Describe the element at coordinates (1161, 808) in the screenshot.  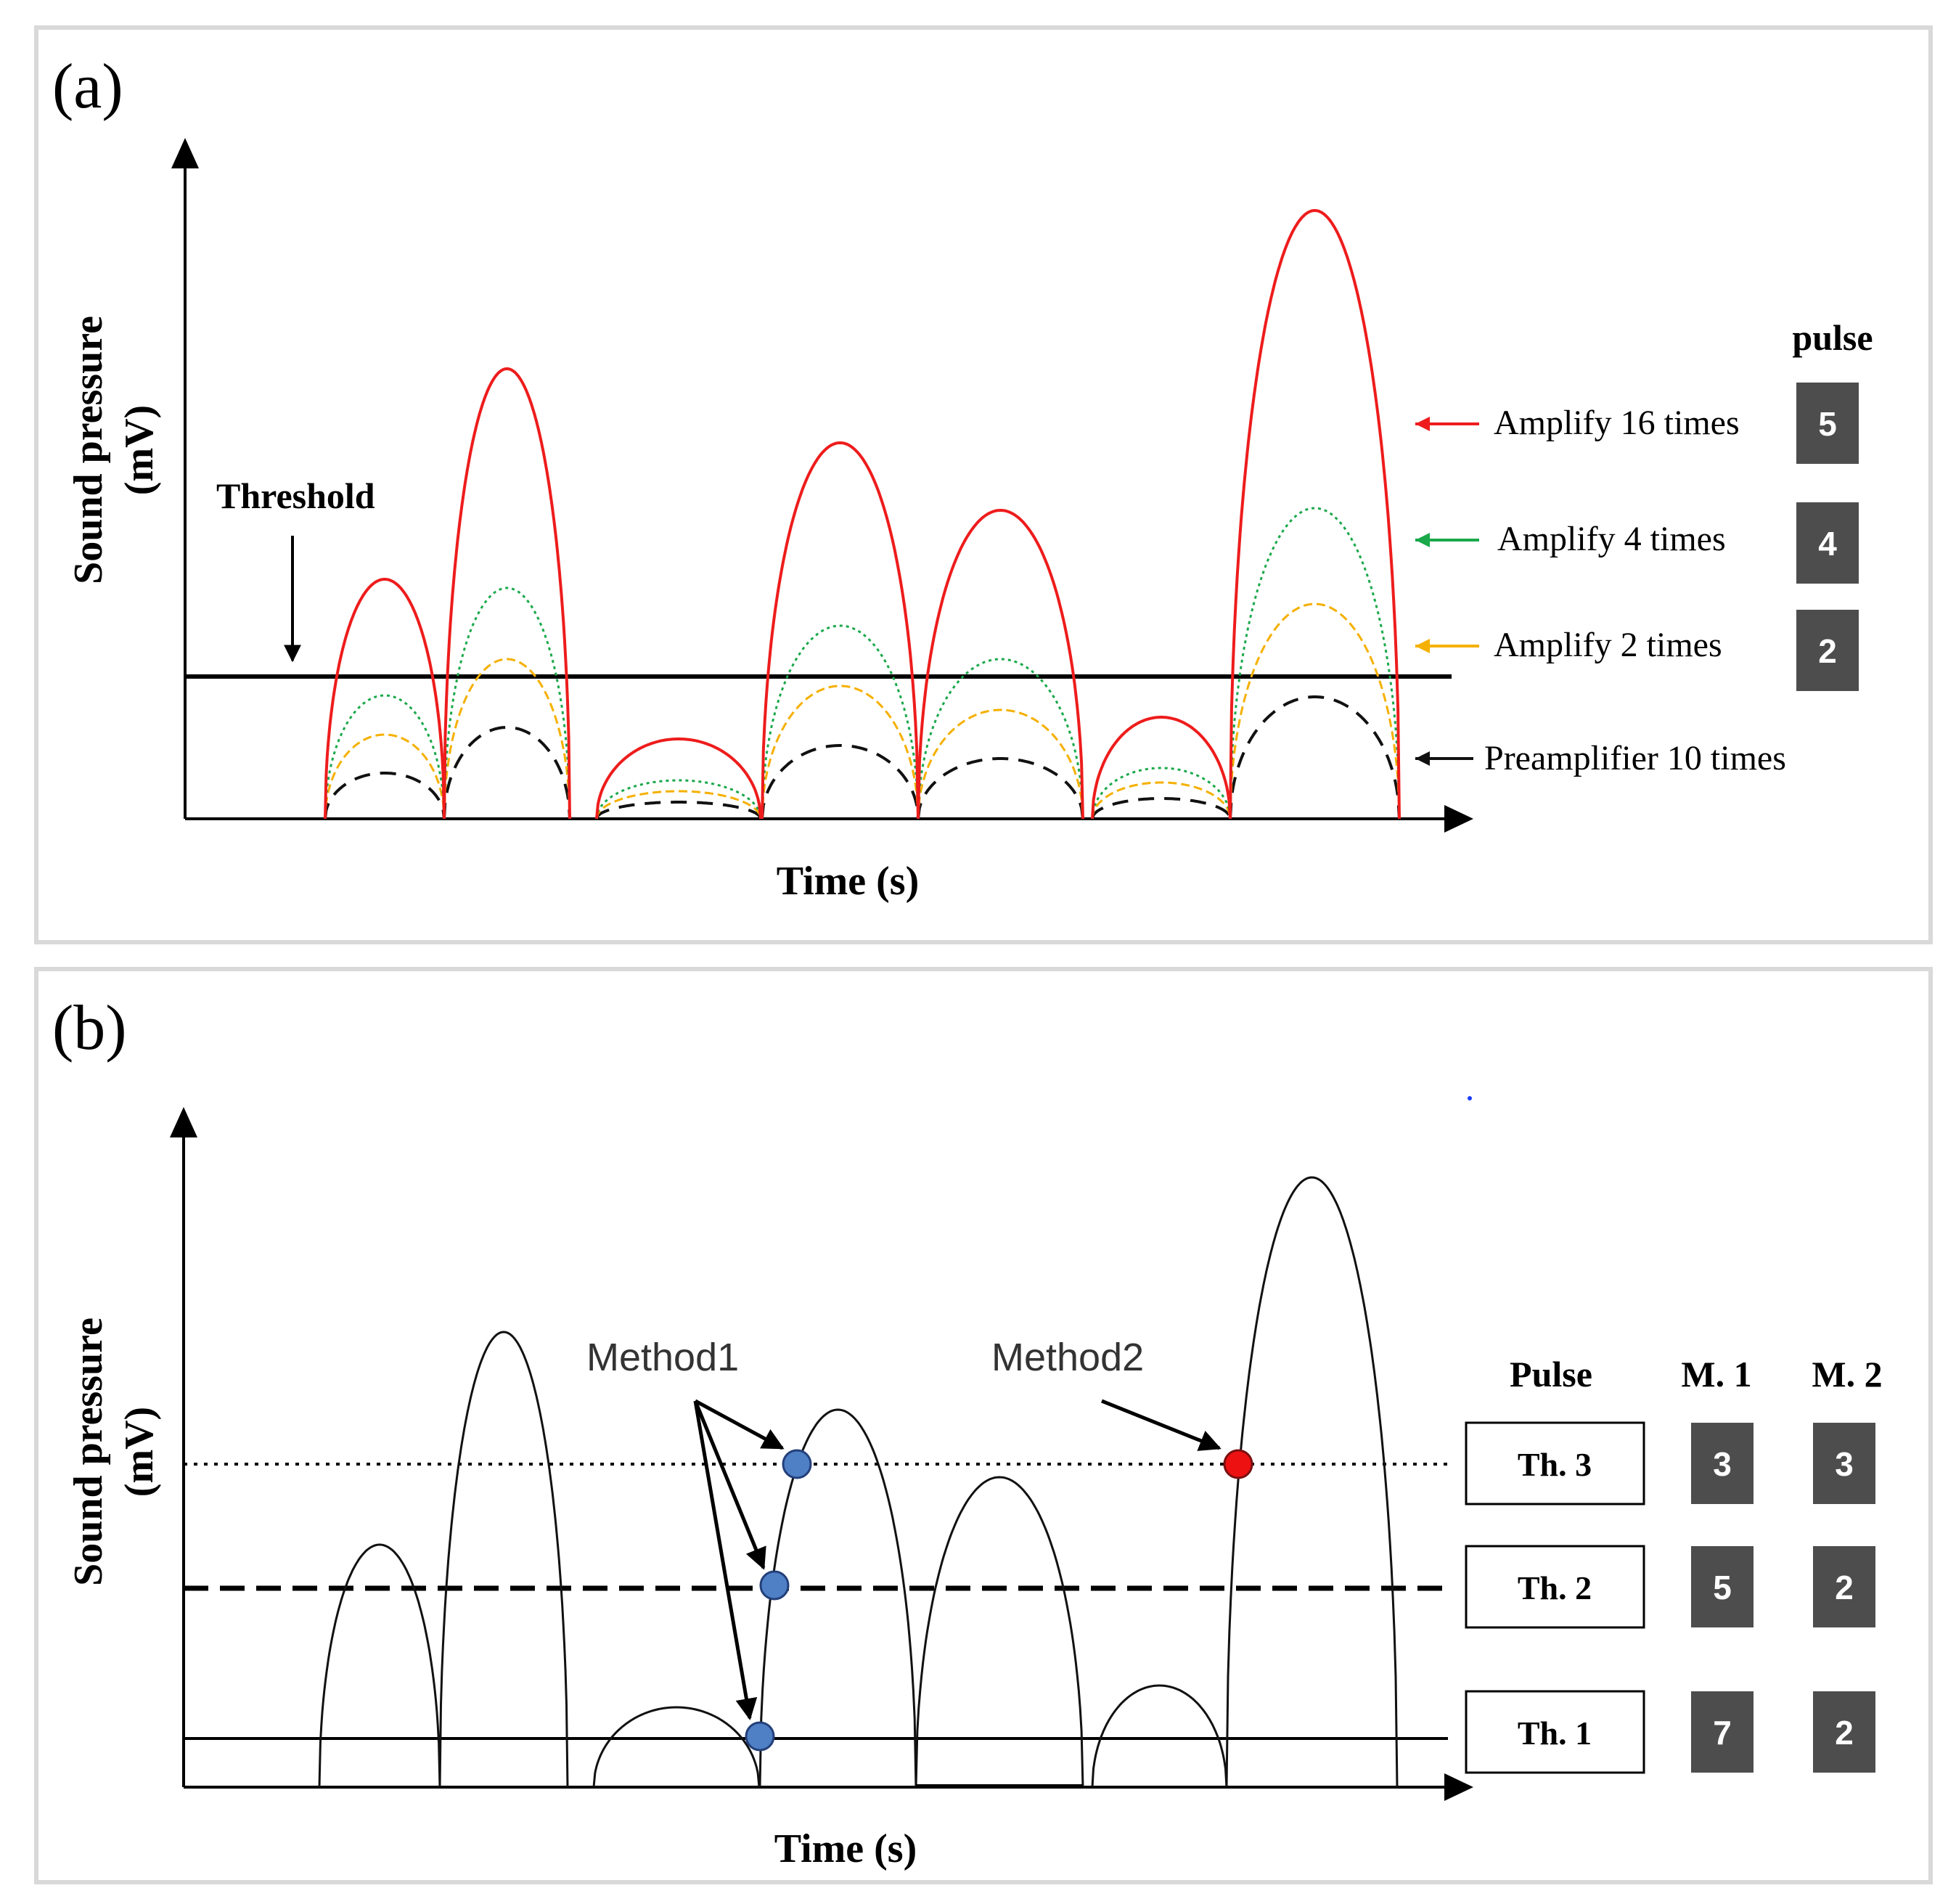
I see `pulse-a-6-preamp` at that location.